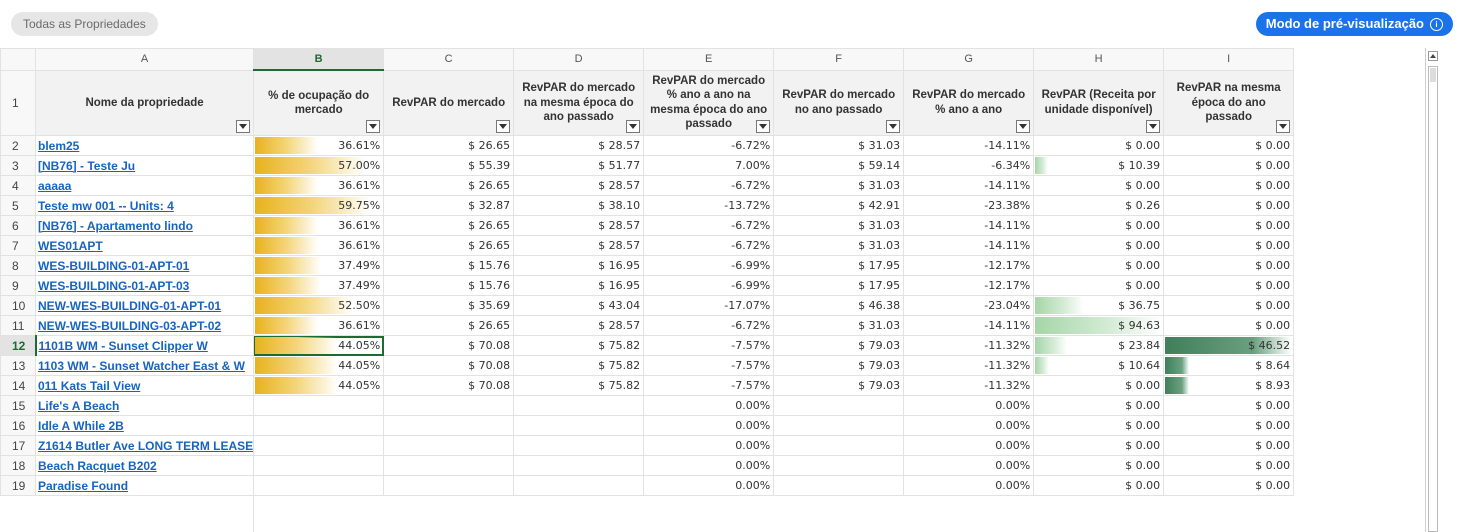 The image size is (1457, 532). What do you see at coordinates (144, 225) in the screenshot?
I see `property-name-link: [NB76] - Apartamento lindo` at bounding box center [144, 225].